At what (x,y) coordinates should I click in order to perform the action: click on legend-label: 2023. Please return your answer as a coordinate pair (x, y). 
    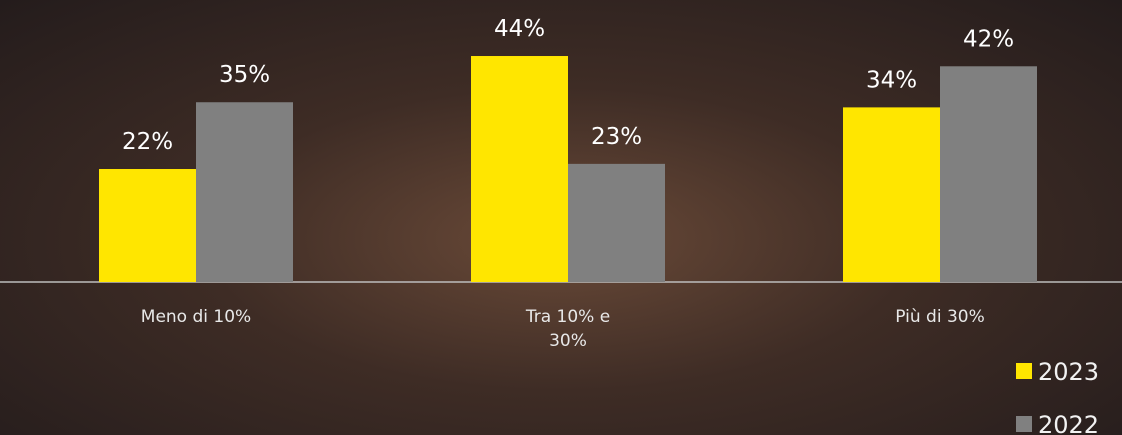
    Looking at the image, I should click on (1069, 372).